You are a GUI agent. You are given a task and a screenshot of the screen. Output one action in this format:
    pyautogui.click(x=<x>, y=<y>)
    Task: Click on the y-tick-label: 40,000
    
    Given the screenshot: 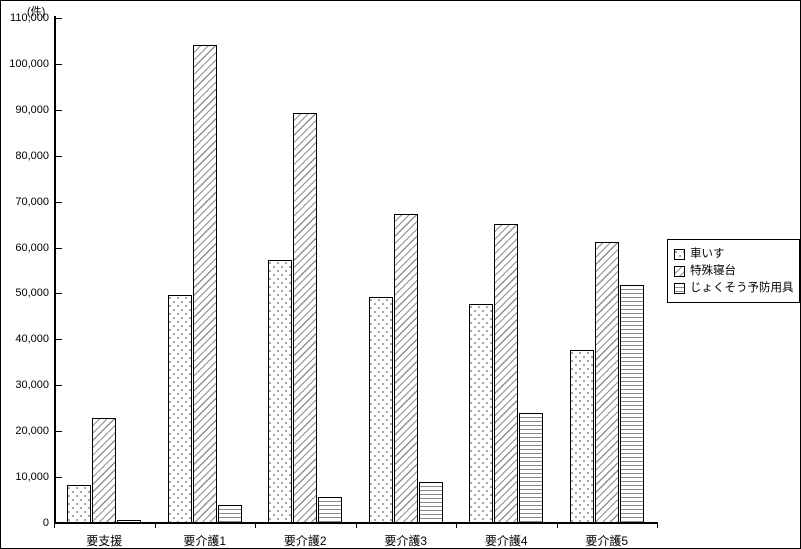 What is the action you would take?
    pyautogui.click(x=32, y=339)
    